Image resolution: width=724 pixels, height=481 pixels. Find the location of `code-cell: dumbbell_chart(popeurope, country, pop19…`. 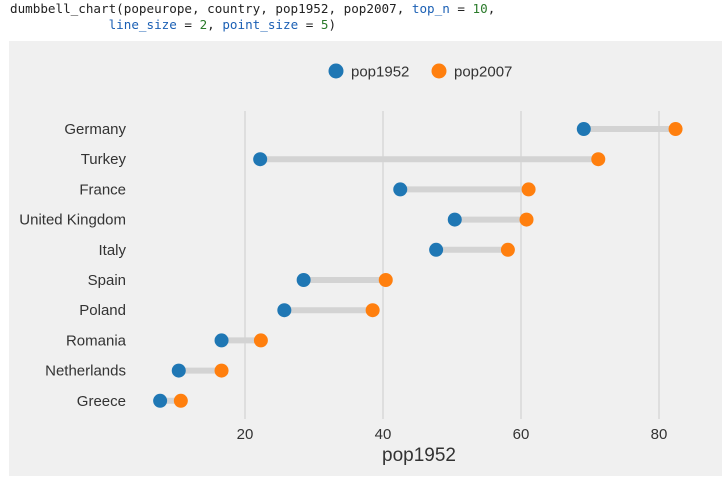

code-cell: dumbbell_chart(popeurope, country, pop19… is located at coordinates (362, 20).